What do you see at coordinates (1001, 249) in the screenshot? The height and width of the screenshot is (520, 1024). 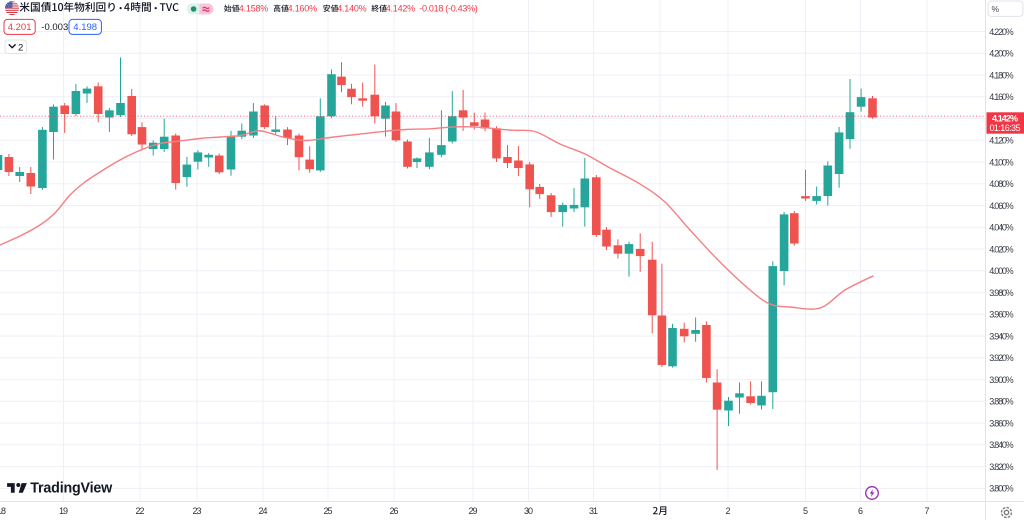 I see `svg-text: 4.020%` at bounding box center [1001, 249].